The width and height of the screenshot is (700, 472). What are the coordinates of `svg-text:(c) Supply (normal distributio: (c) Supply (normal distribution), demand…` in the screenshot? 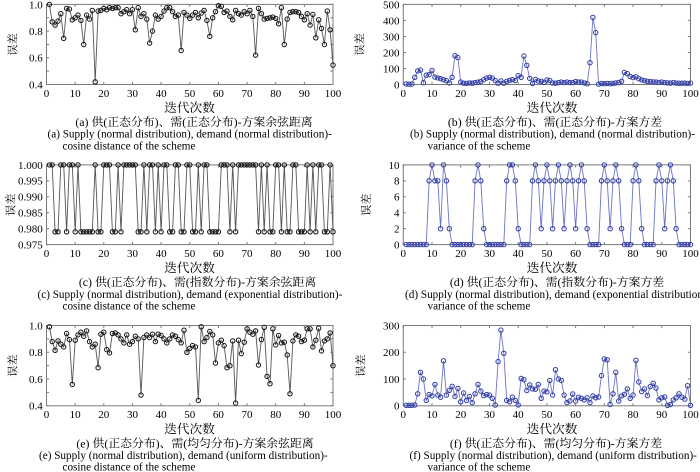 It's located at (190, 295).